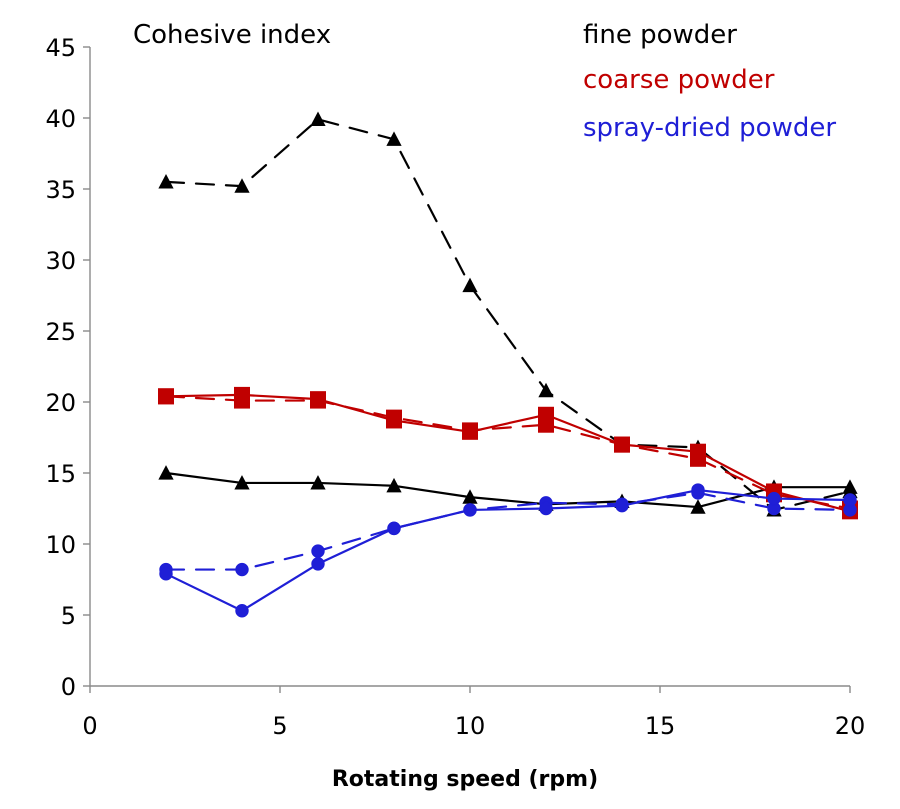 The image size is (900, 809). Describe the element at coordinates (470, 726) in the screenshot. I see `x-tick-label: 10` at that location.